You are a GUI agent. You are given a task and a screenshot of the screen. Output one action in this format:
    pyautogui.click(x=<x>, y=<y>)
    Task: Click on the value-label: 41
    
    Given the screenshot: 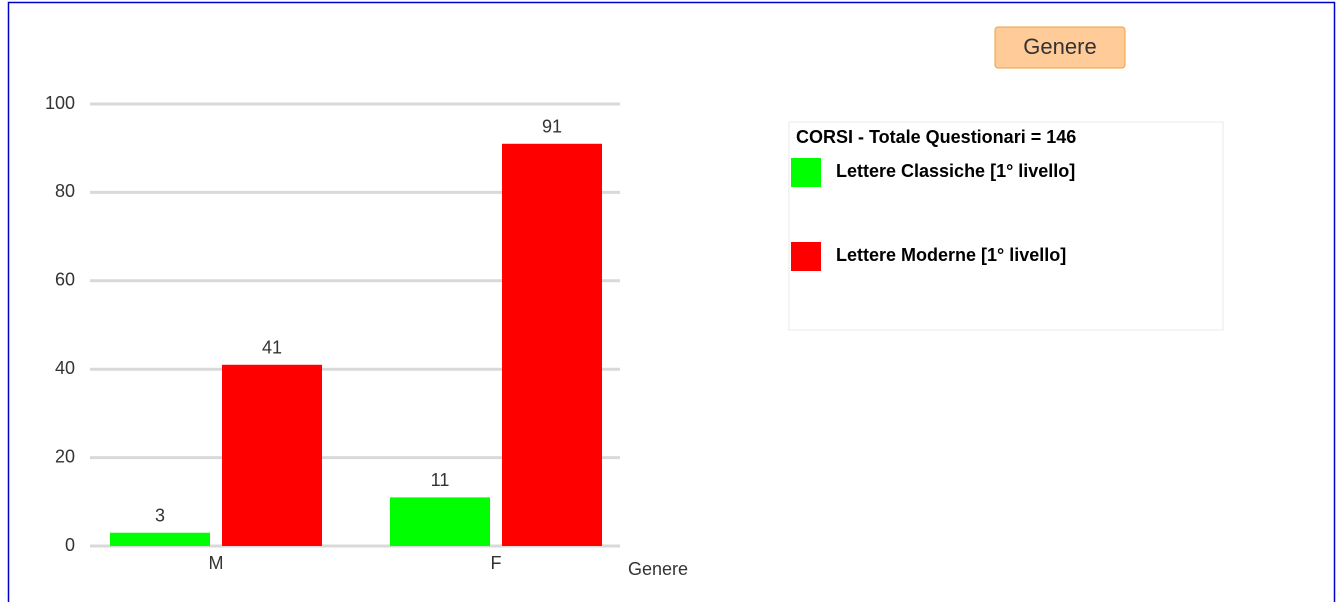 What is the action you would take?
    pyautogui.click(x=272, y=348)
    